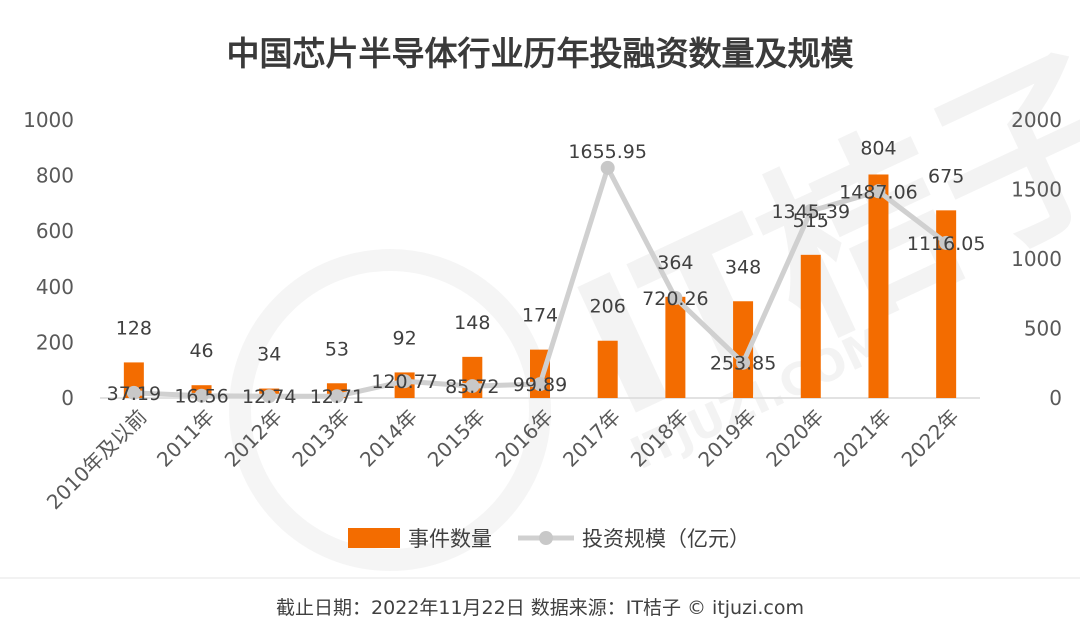 This screenshot has height=634, width=1080. What do you see at coordinates (1036, 120) in the screenshot?
I see `y-right-tick-label: 2000` at bounding box center [1036, 120].